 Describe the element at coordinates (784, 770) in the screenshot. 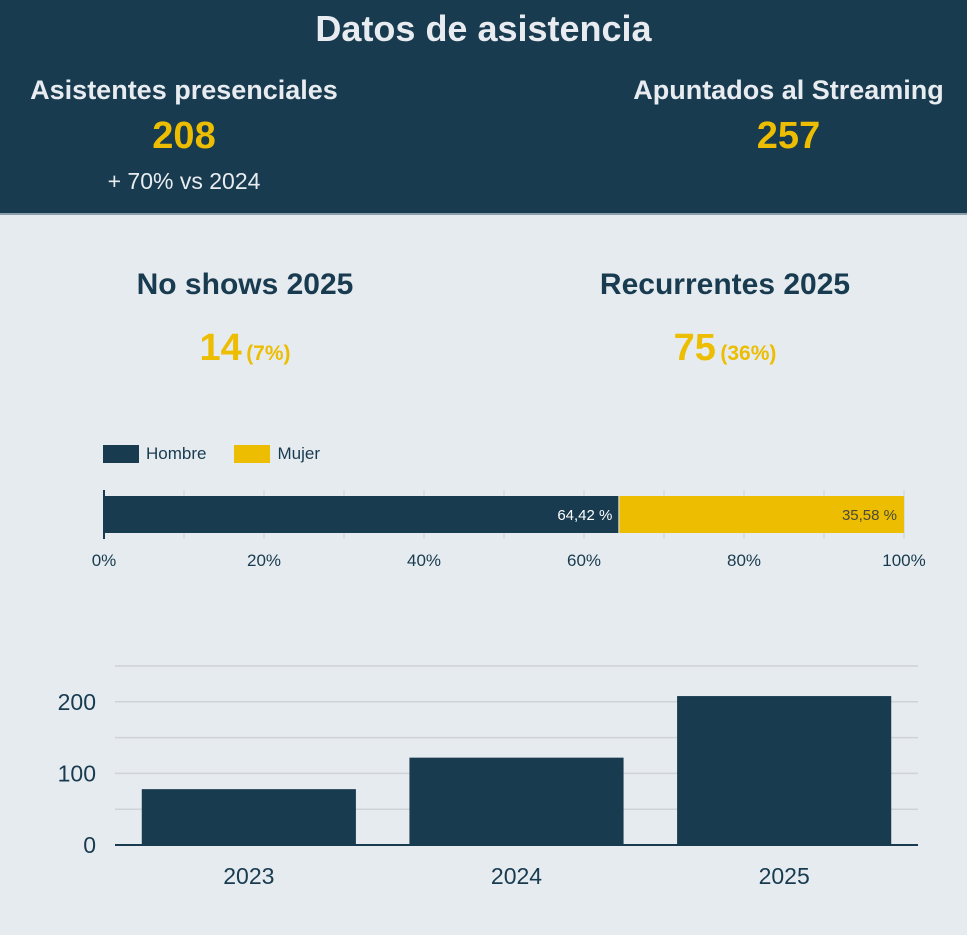

I see `bar-2025` at that location.